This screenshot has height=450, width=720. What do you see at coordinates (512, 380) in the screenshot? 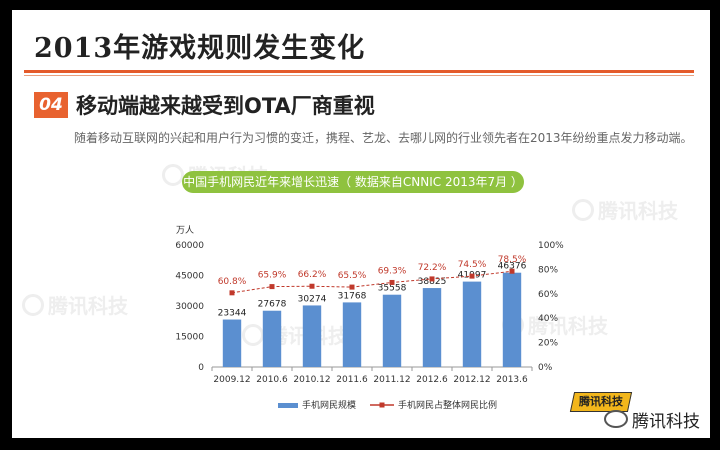
I see `x-tick-label: 2013.6` at bounding box center [512, 380].